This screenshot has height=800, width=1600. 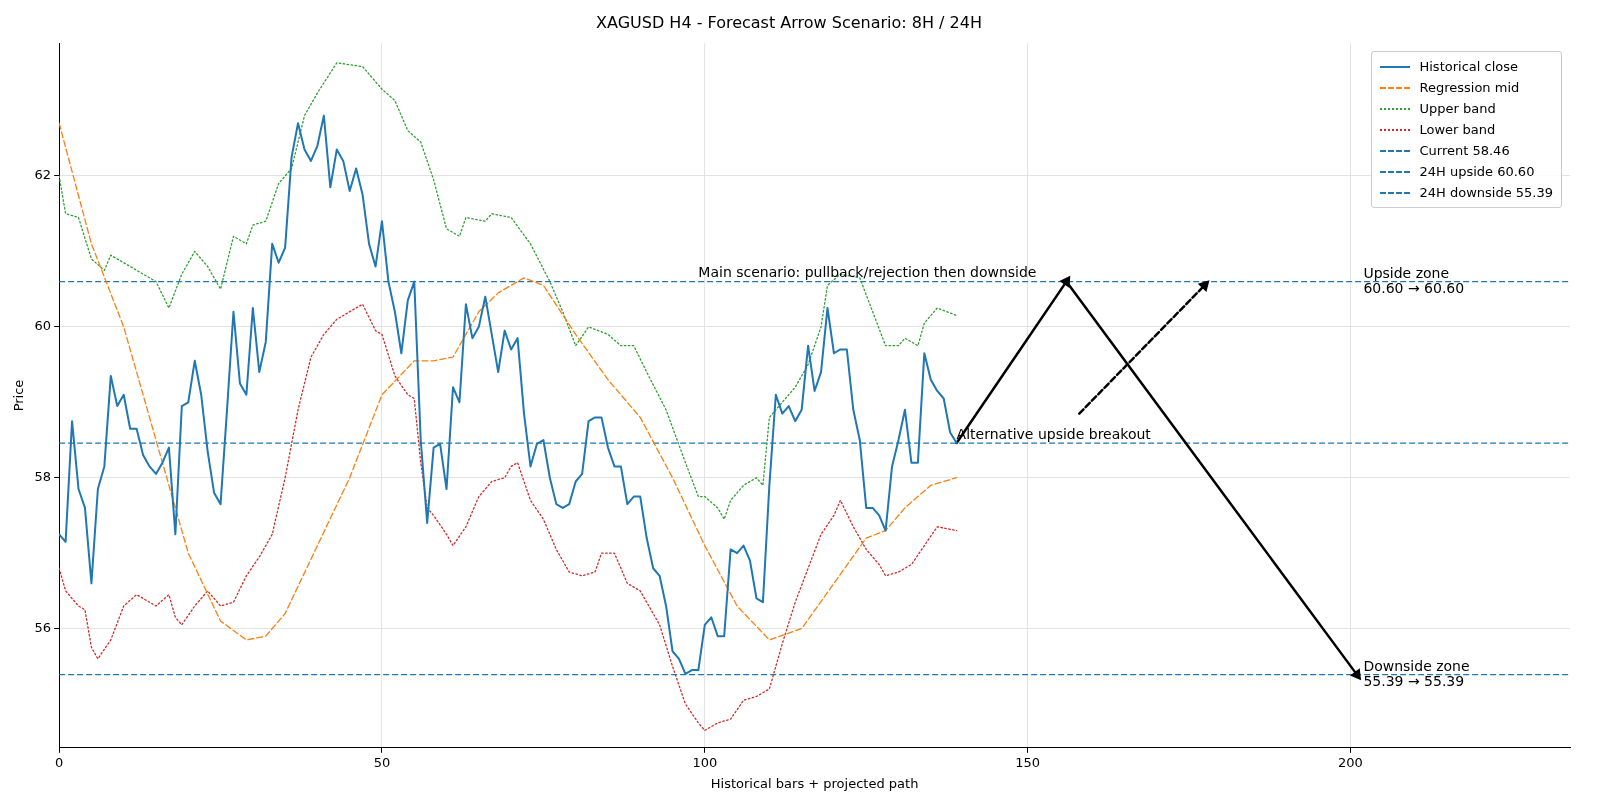 What do you see at coordinates (814, 783) in the screenshot?
I see `x-axis-title: Historical bars + projected path` at bounding box center [814, 783].